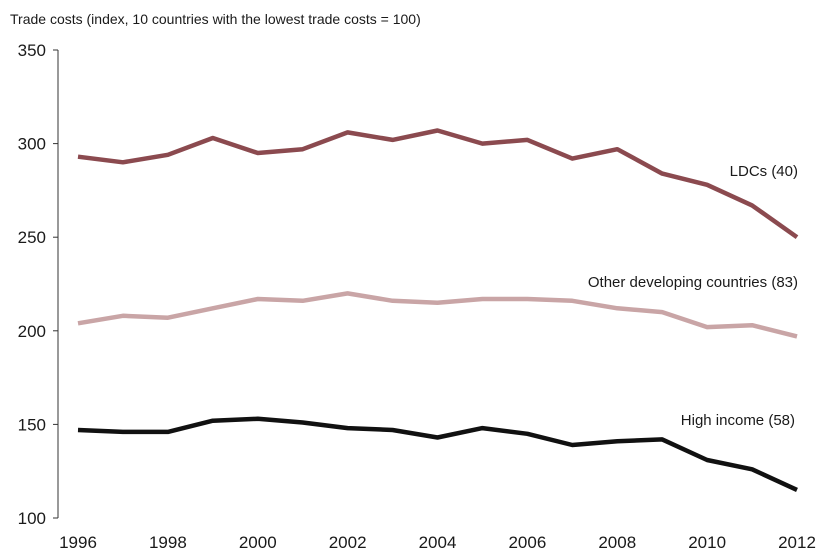 This screenshot has height=556, width=822. Describe the element at coordinates (693, 282) in the screenshot. I see `series-label-1: Other developing countries (83)` at that location.